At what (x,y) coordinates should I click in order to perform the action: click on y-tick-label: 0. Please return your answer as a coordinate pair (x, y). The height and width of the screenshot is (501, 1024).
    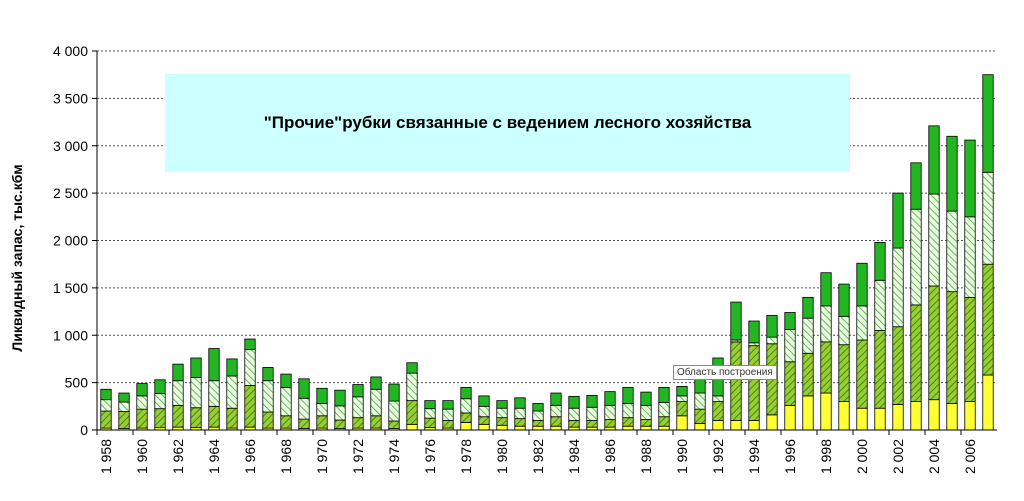
    Looking at the image, I should click on (84, 430).